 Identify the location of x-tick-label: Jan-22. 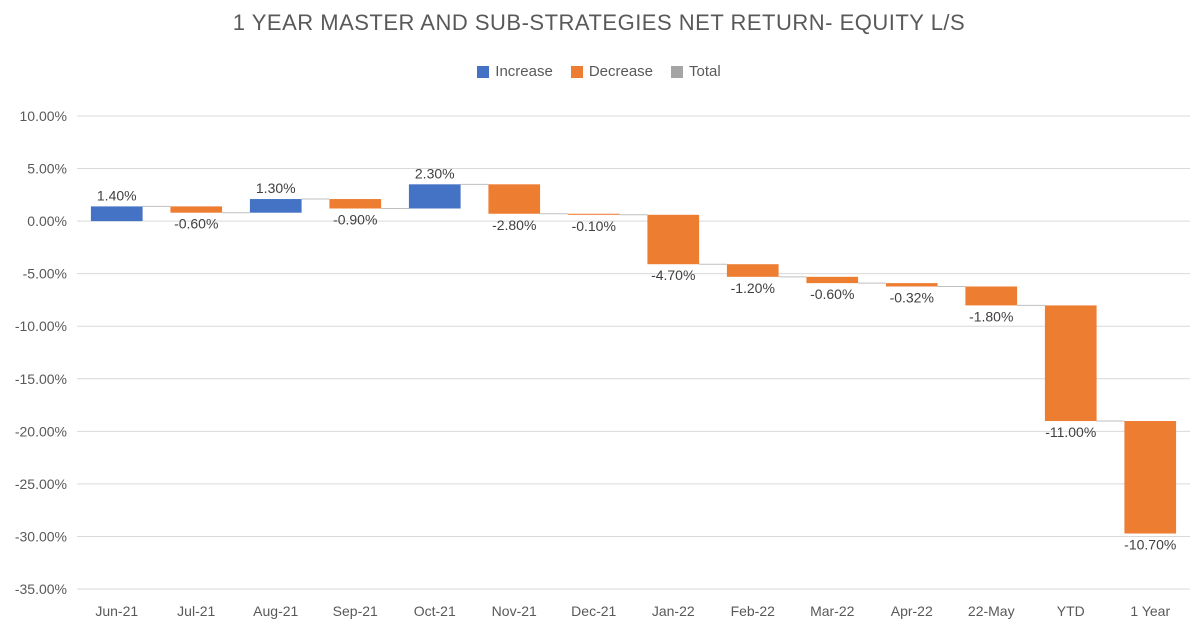
(673, 611).